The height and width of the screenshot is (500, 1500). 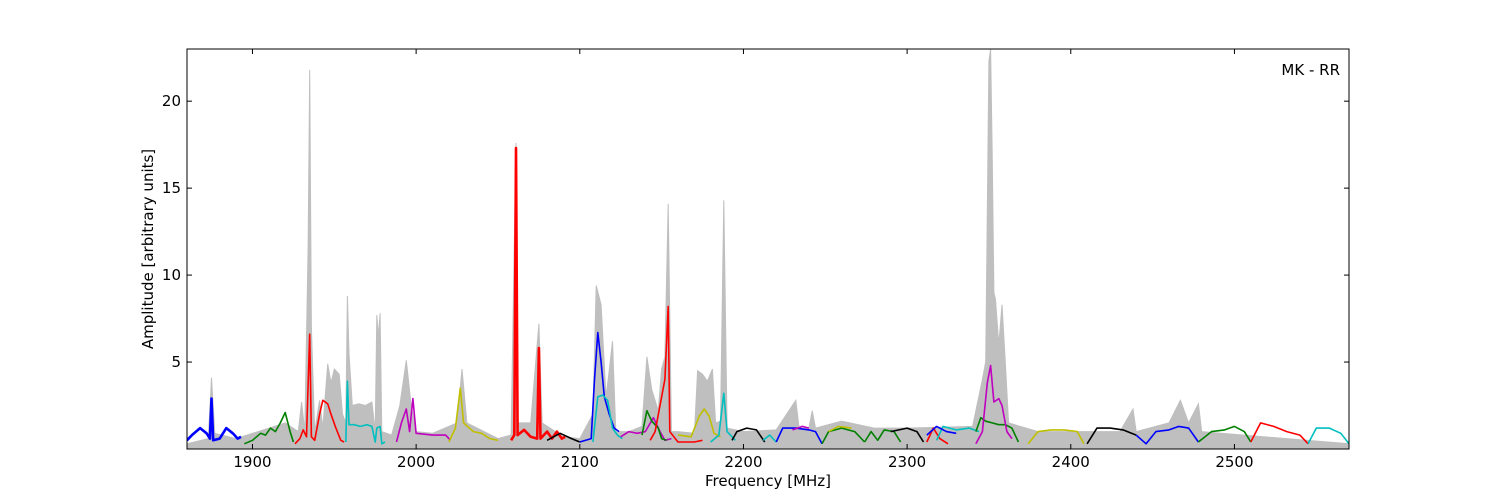 What do you see at coordinates (252, 462) in the screenshot?
I see `x-tick-label: 1900` at bounding box center [252, 462].